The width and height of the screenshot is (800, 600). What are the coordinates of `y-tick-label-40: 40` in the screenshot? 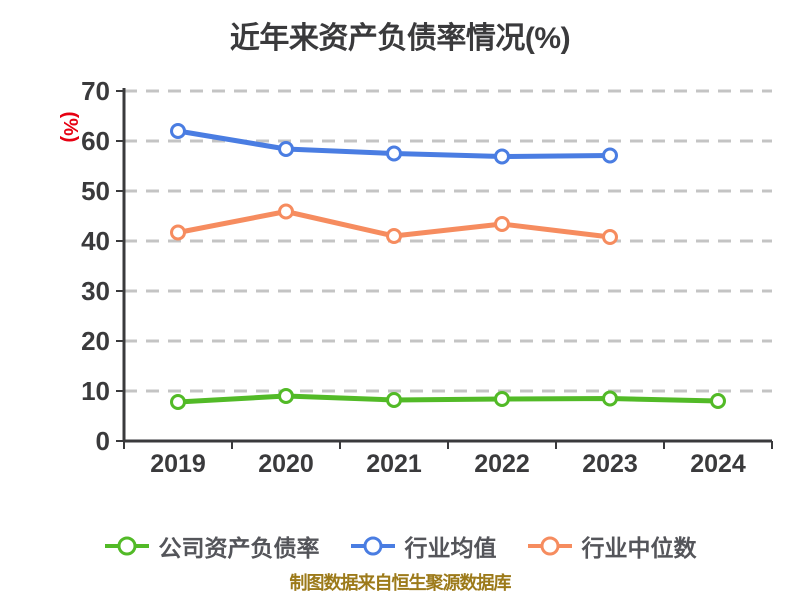 It's located at (95, 241).